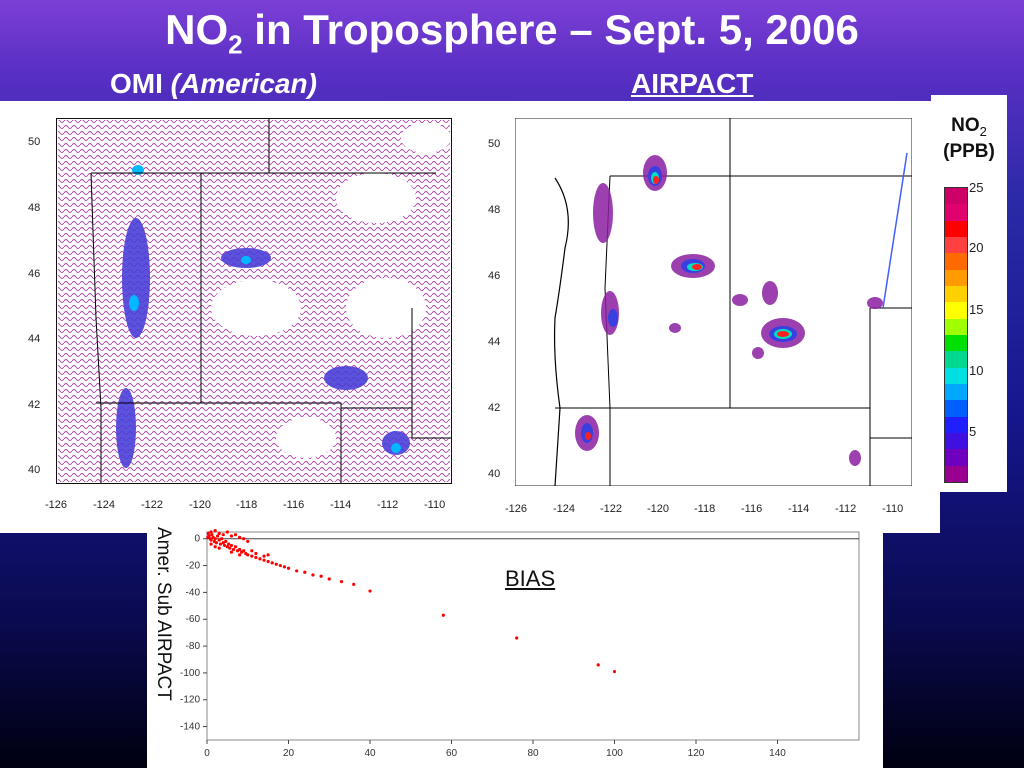 The height and width of the screenshot is (768, 1024). What do you see at coordinates (193, 646) in the screenshot?
I see `bias-y-tick-label: -80` at bounding box center [193, 646].